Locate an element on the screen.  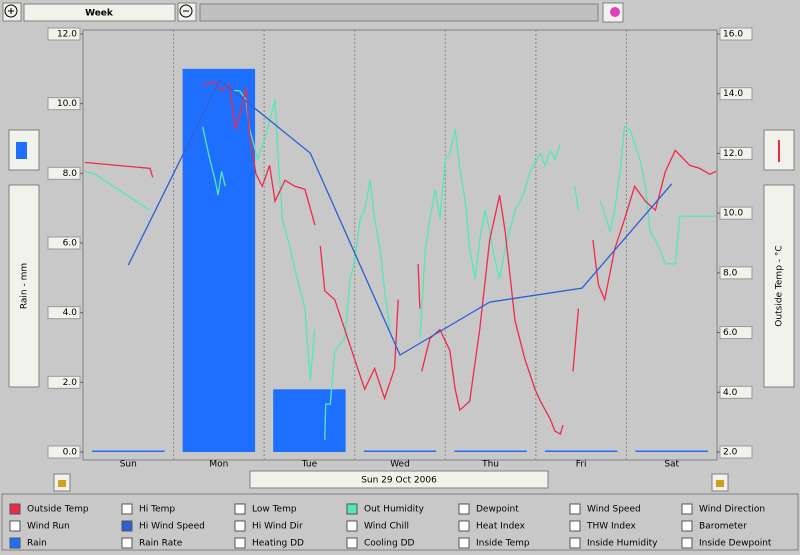
lock-right-icon is located at coordinates (720, 483).